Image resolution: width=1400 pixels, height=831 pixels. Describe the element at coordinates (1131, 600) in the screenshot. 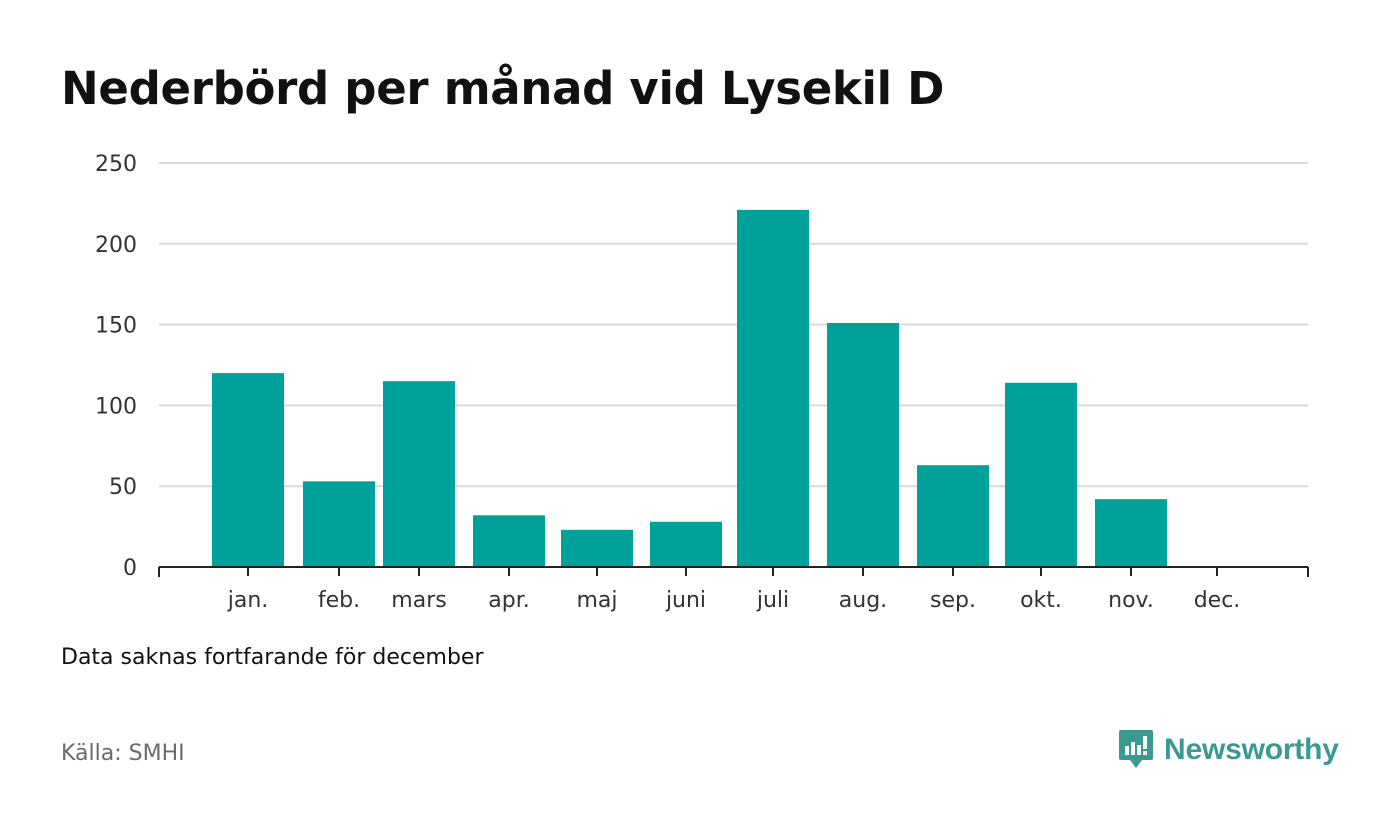

I see `x-tick-label: nov.` at that location.